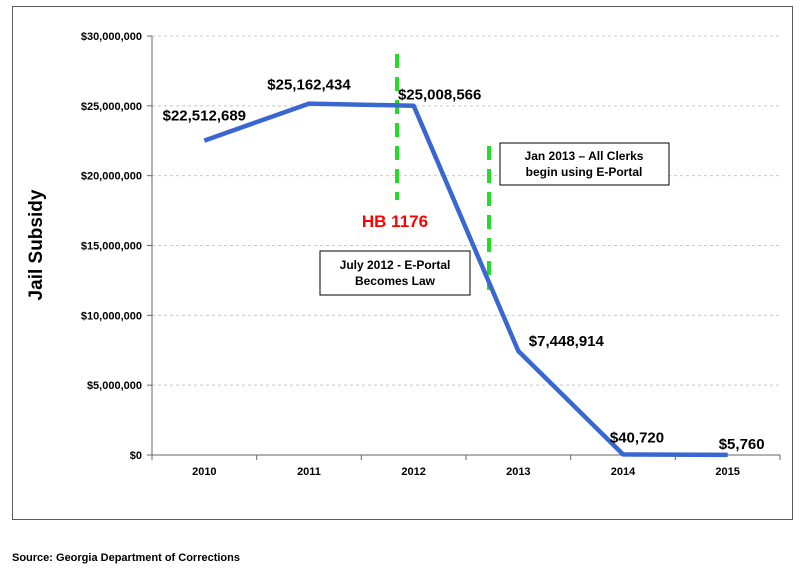 The image size is (800, 569). Describe the element at coordinates (309, 472) in the screenshot. I see `x-tick-label: 2011` at that location.